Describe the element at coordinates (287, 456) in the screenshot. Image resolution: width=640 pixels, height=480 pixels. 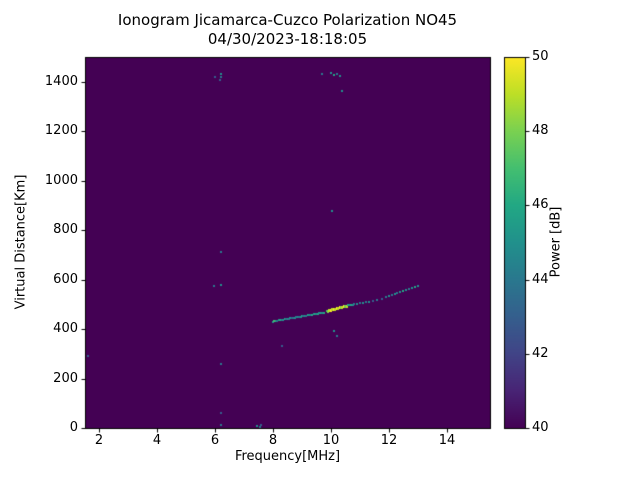
I see `x-axis-label: Frequency[MHz]` at that location.